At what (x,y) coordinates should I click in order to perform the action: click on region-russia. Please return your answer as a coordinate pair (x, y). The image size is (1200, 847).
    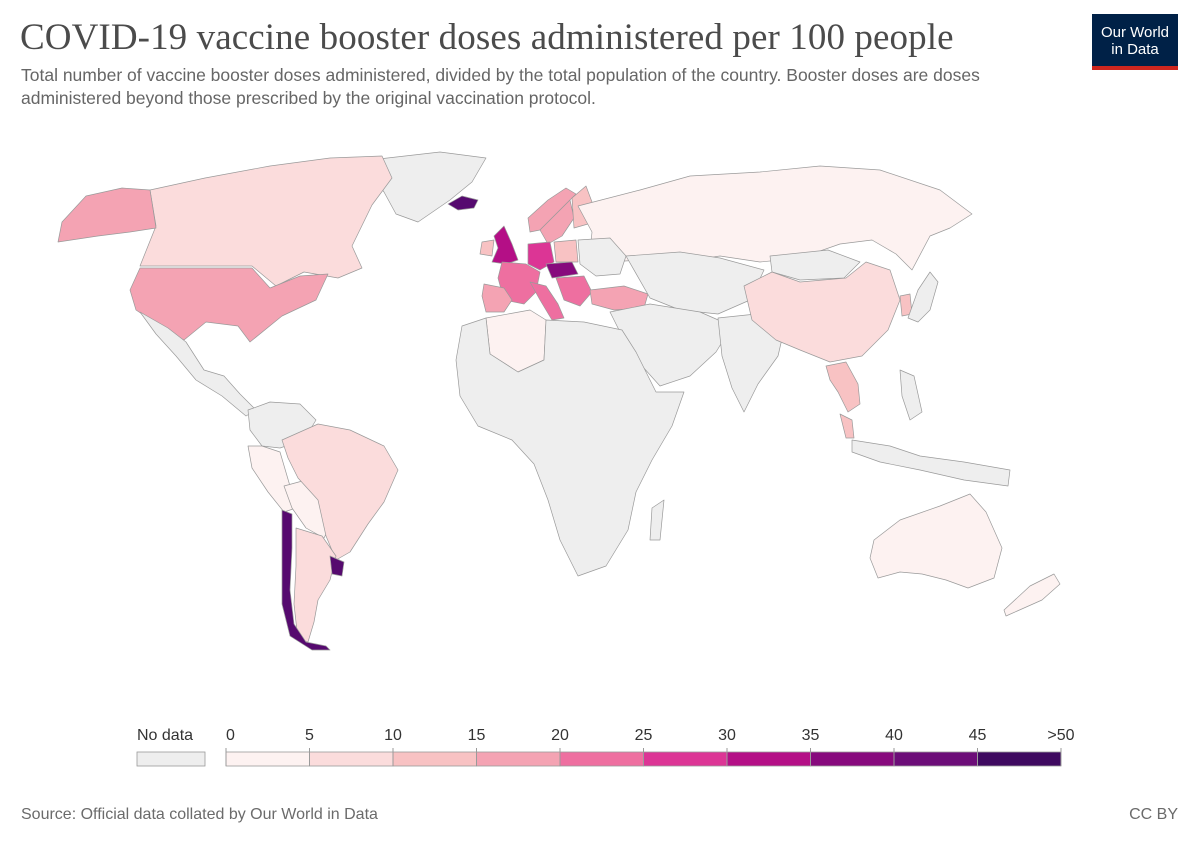
    Looking at the image, I should click on (775, 218).